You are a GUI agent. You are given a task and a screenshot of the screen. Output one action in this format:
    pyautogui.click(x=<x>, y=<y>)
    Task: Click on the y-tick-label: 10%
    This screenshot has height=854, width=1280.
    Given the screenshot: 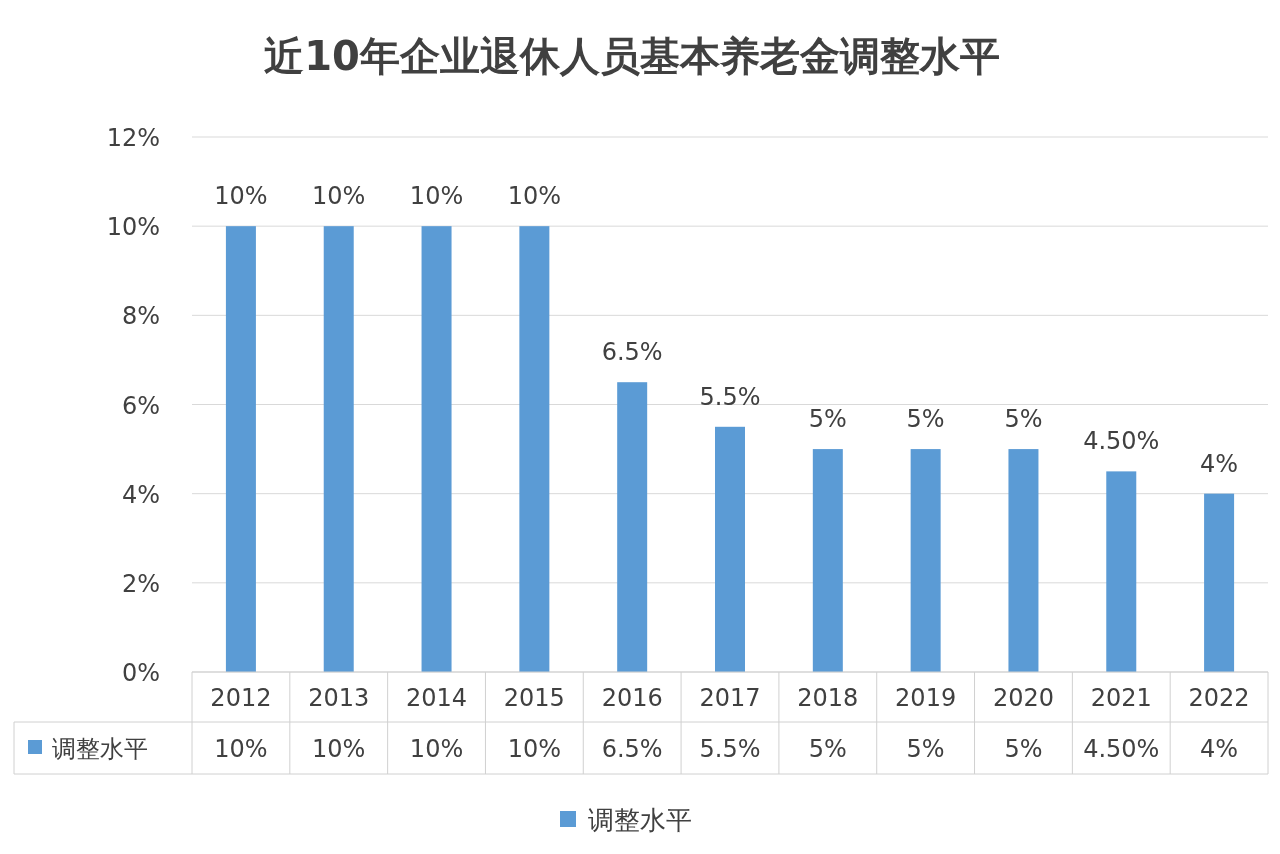 What is the action you would take?
    pyautogui.click(x=133, y=227)
    